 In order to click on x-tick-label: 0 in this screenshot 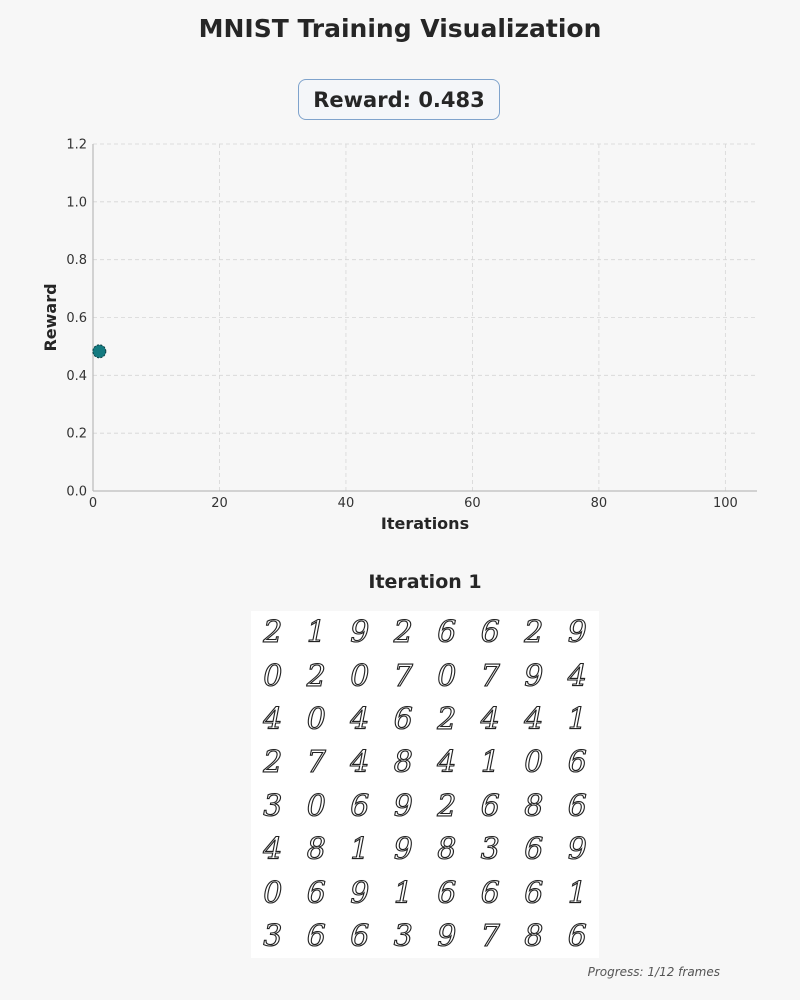, I will do `click(93, 503)`.